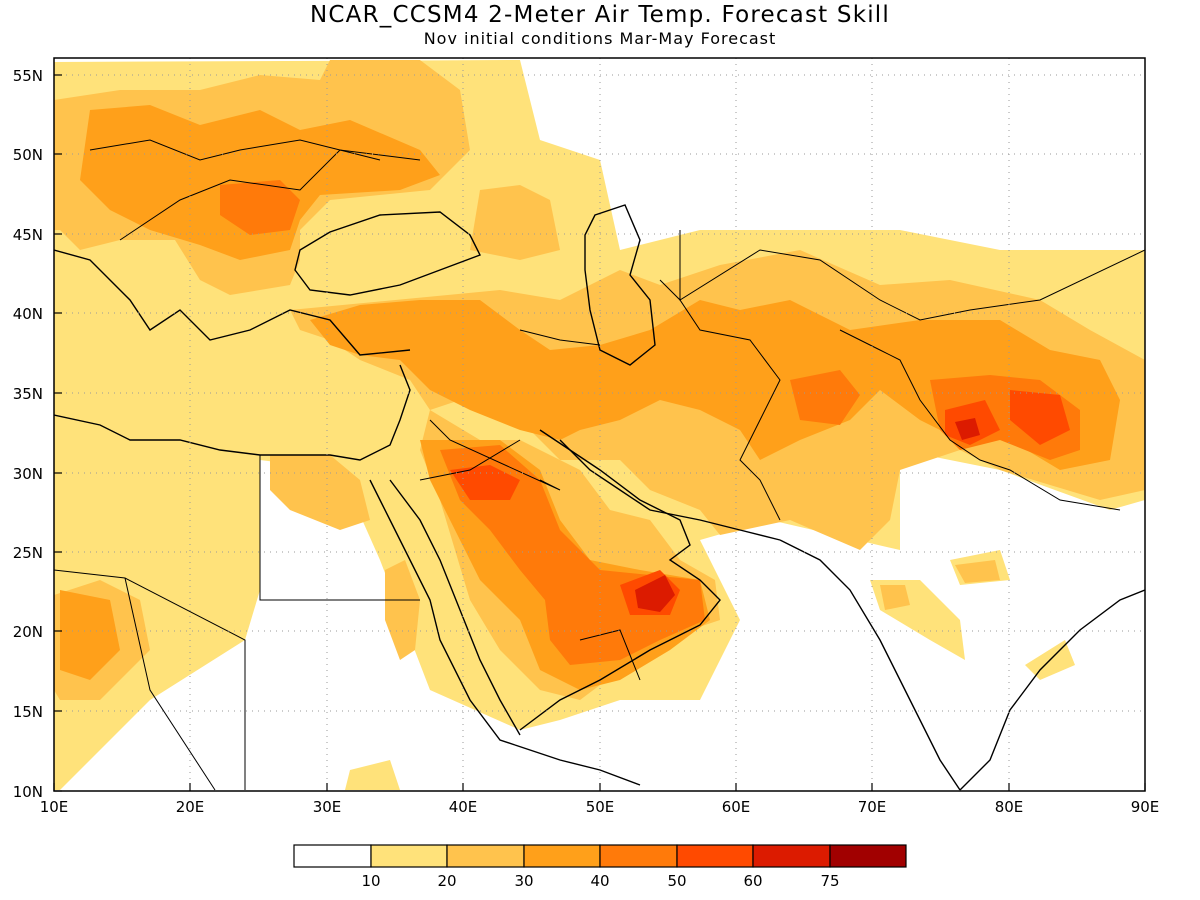 The image size is (1200, 900). What do you see at coordinates (28, 792) in the screenshot?
I see `lat-label: 10N` at bounding box center [28, 792].